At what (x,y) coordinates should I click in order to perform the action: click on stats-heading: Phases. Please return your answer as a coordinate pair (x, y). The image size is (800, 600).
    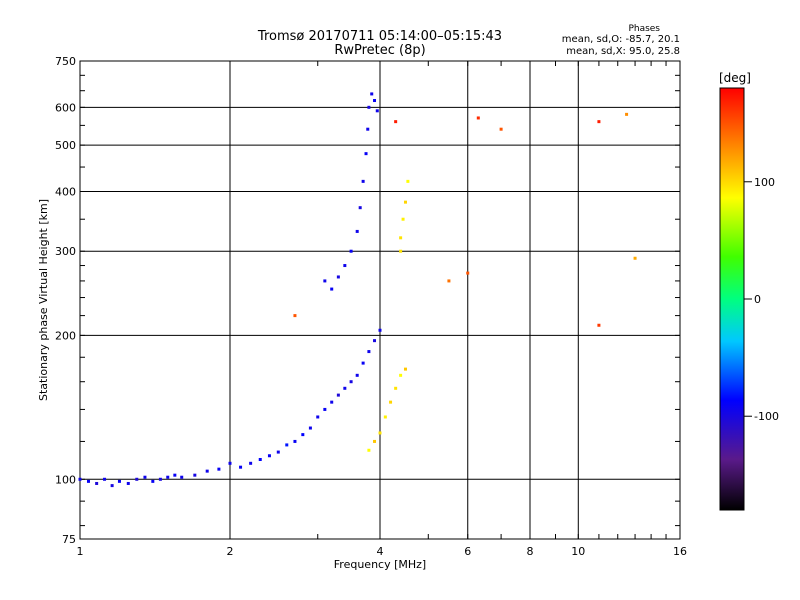
    Looking at the image, I should click on (644, 29).